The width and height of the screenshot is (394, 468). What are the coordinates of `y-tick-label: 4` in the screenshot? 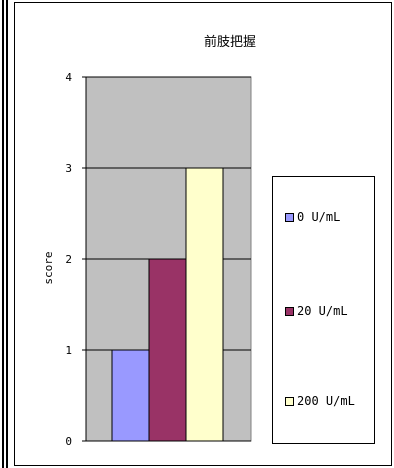 It's located at (68, 77).